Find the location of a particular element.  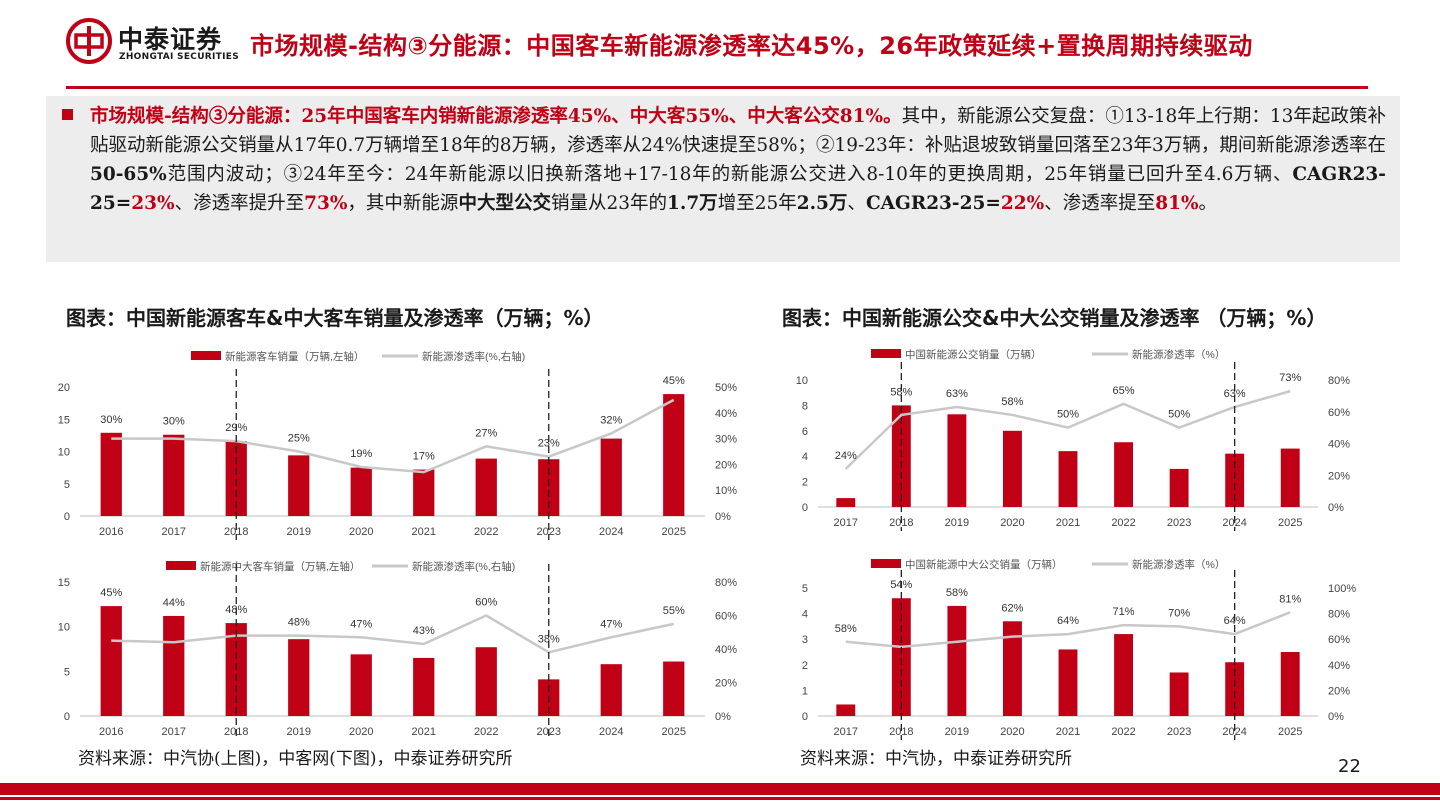

summary-cagr-value: 23% is located at coordinates (153, 203).